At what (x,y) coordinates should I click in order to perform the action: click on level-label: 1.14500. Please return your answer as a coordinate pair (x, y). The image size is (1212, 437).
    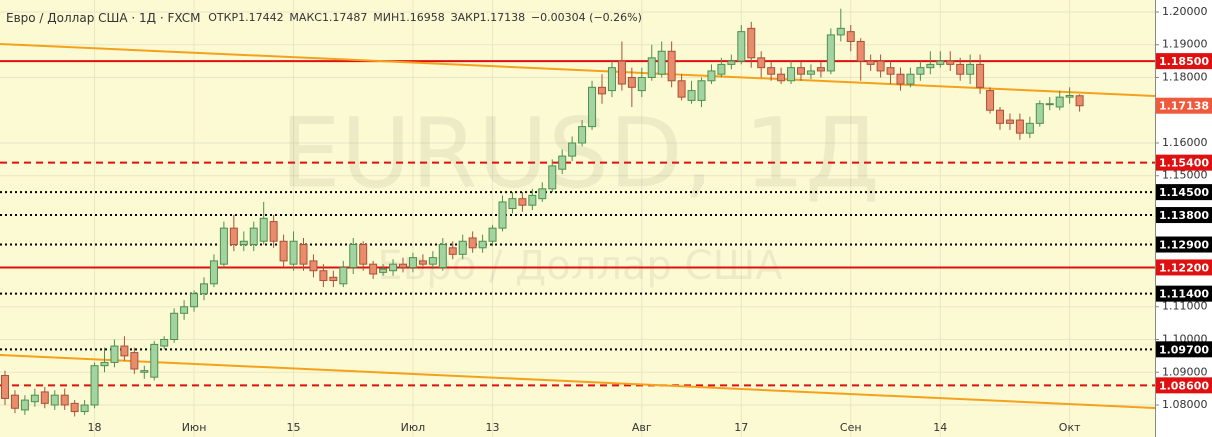
    Looking at the image, I should click on (1184, 192).